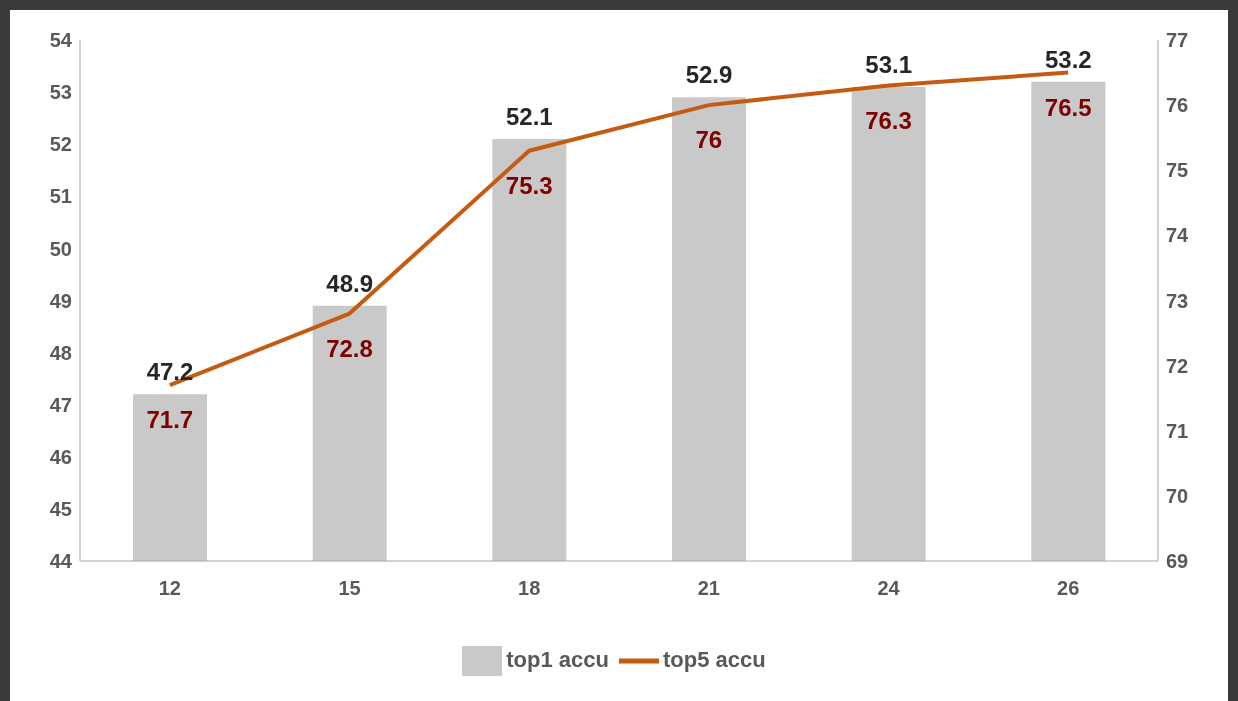 This screenshot has height=701, width=1238. I want to click on y-tick-label: 50, so click(60, 248).